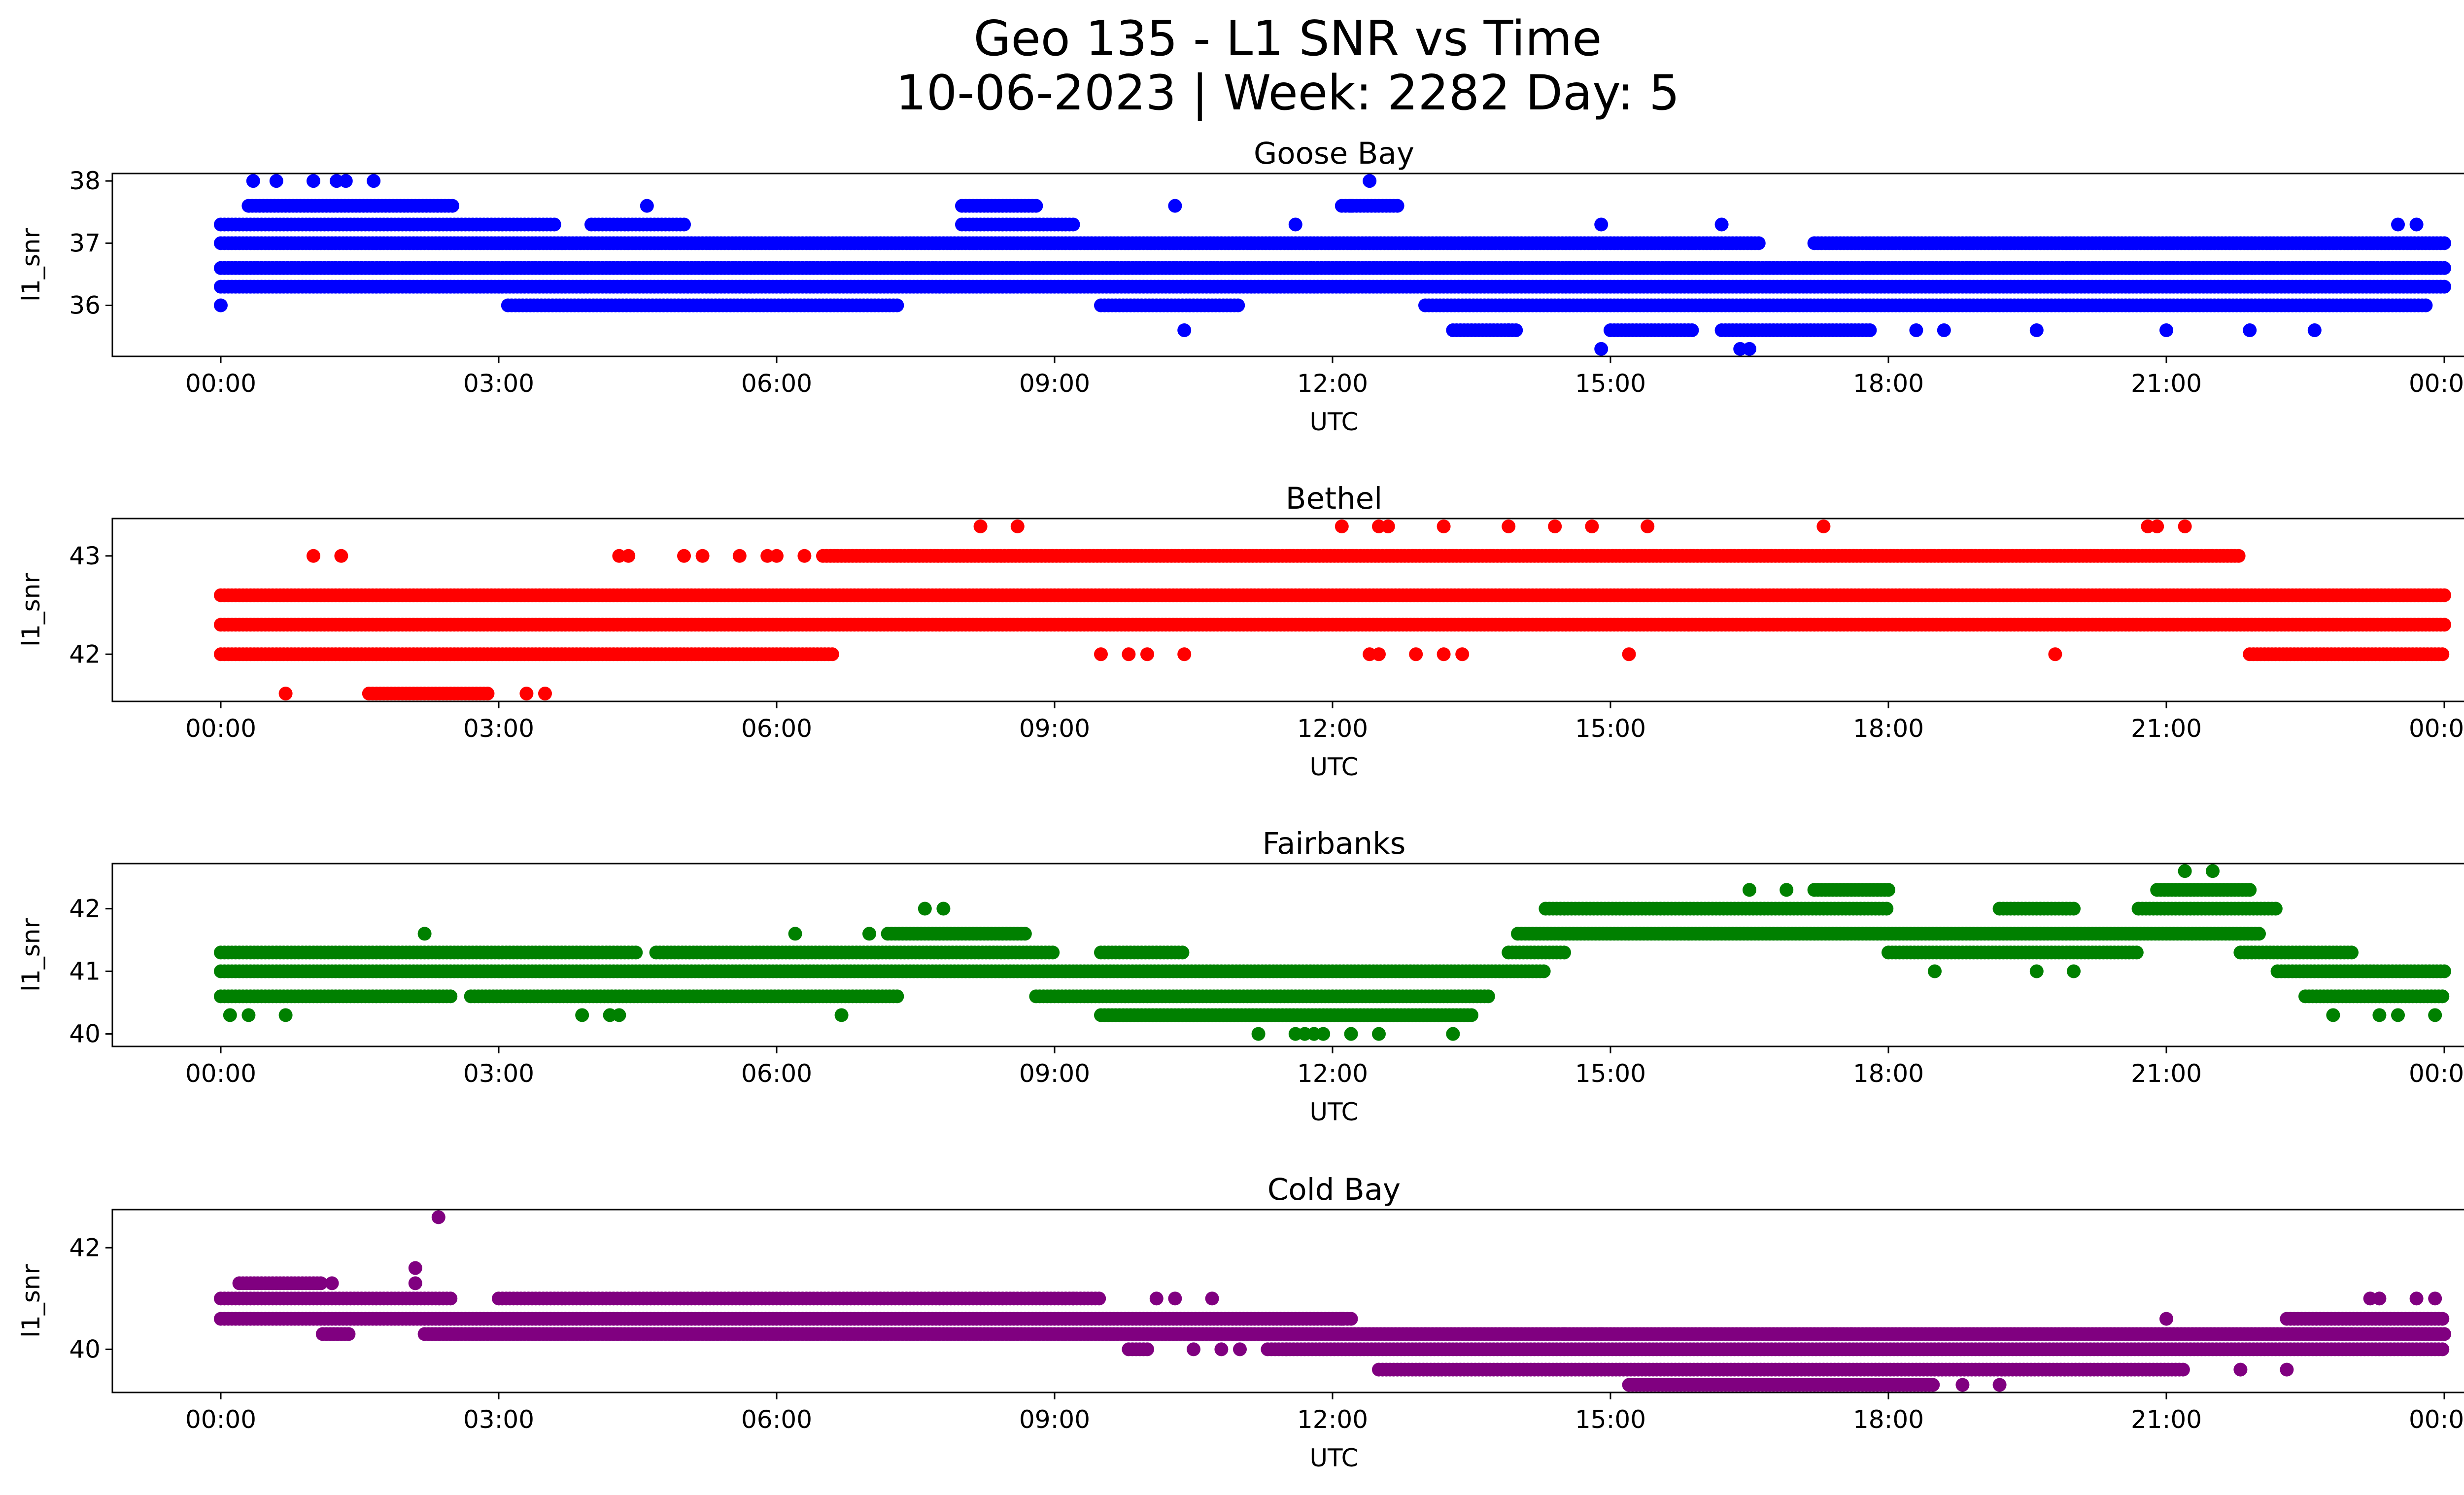 The image size is (2464, 1495). What do you see at coordinates (1334, 843) in the screenshot?
I see `panel-title-fairbanks: Fairbanks` at bounding box center [1334, 843].